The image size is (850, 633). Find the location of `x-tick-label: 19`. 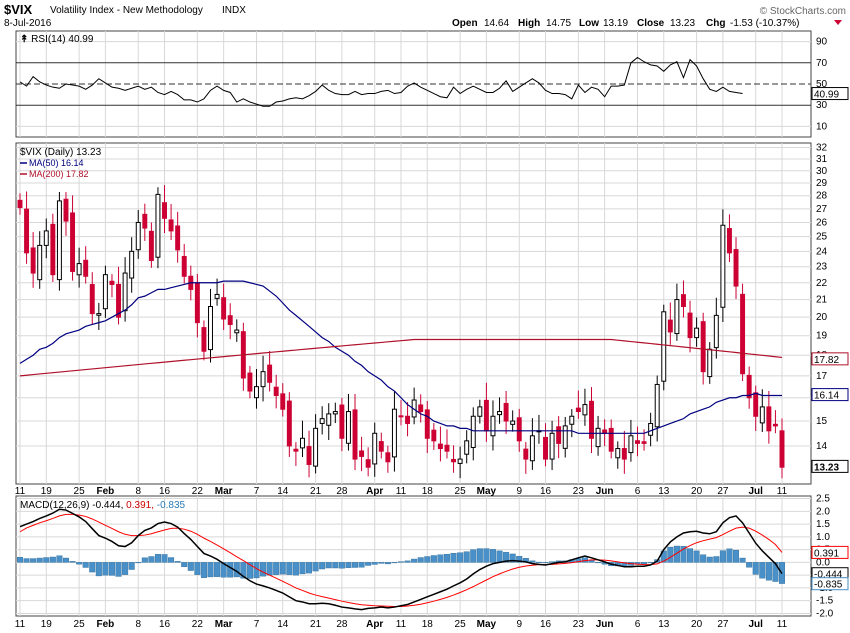

x-tick-label: 19 is located at coordinates (47, 491).